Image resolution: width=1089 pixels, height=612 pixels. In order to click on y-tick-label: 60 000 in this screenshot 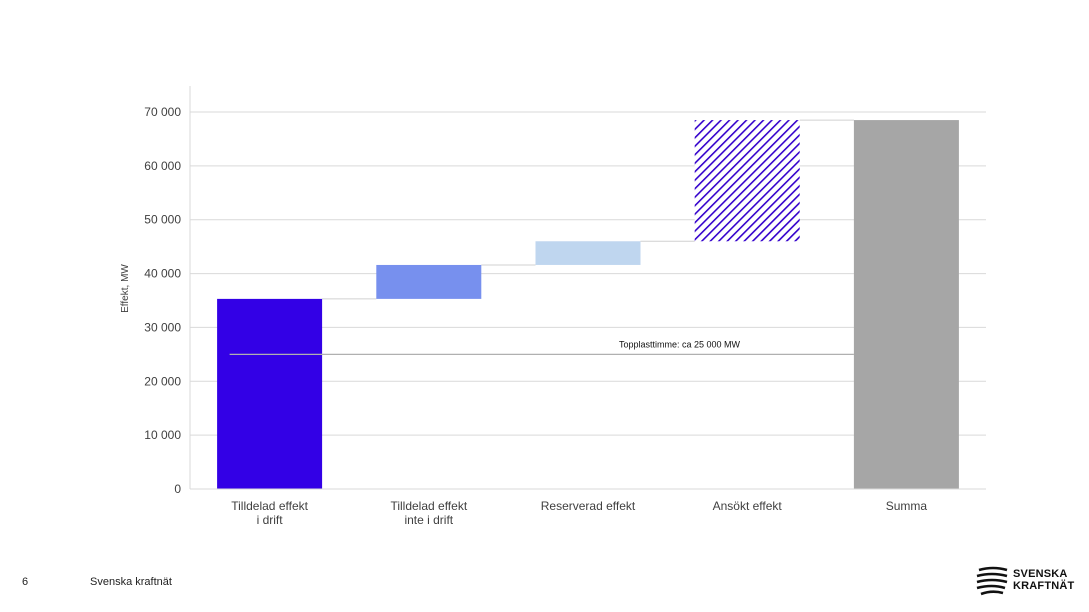, I will do `click(162, 166)`.